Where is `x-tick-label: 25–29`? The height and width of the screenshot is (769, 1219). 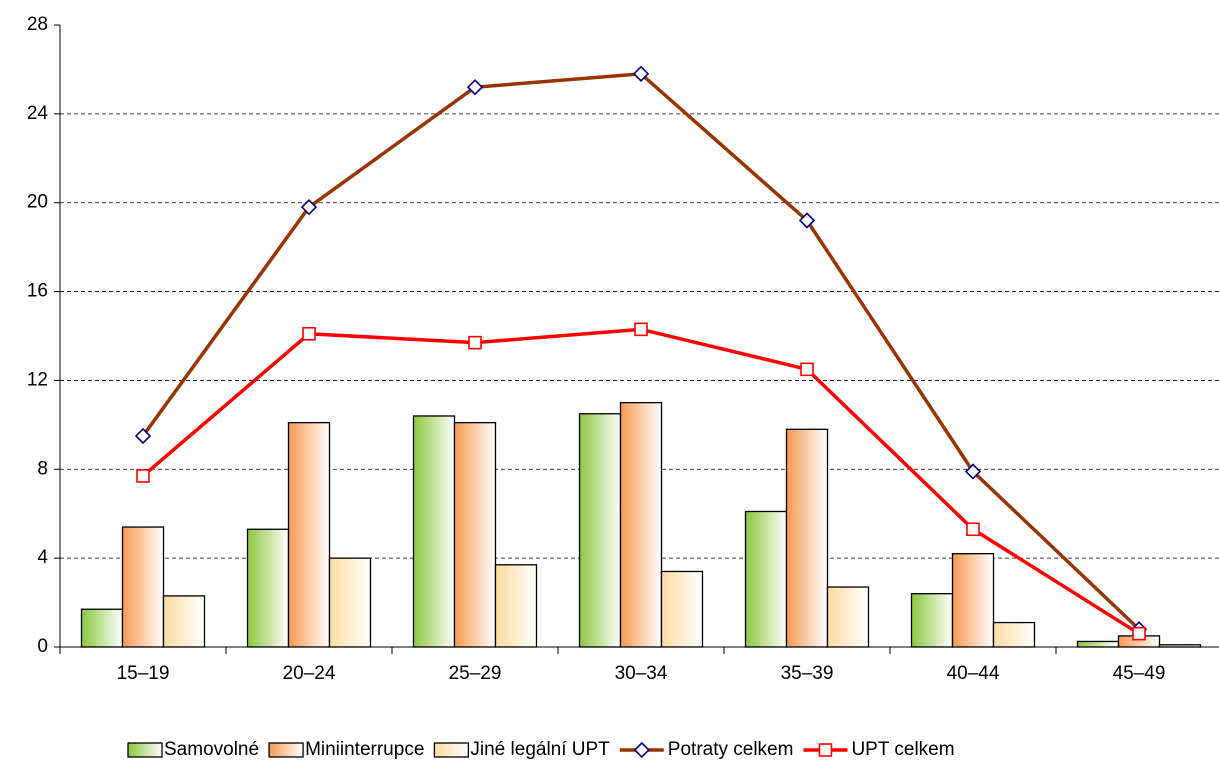 x-tick-label: 25–29 is located at coordinates (475, 673).